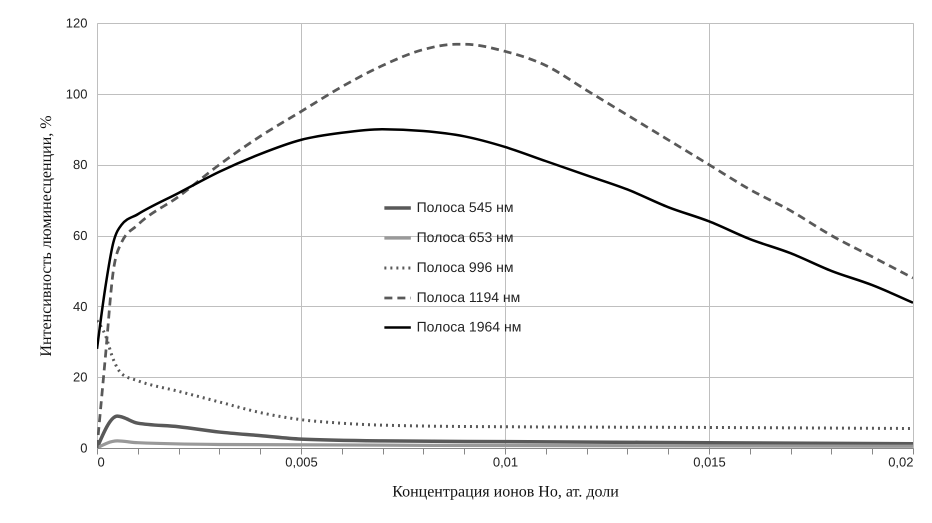 The height and width of the screenshot is (523, 932). I want to click on y-tick-label: 0, so click(84, 448).